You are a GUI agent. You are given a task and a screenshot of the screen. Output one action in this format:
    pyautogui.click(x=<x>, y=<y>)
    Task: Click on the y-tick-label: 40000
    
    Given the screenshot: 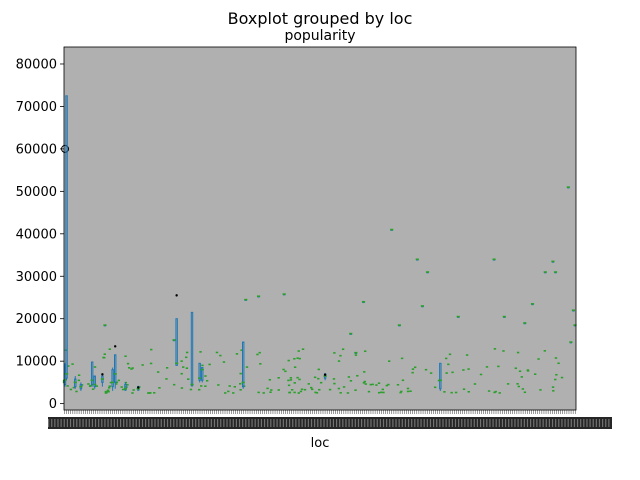 What is the action you would take?
    pyautogui.click(x=36, y=234)
    